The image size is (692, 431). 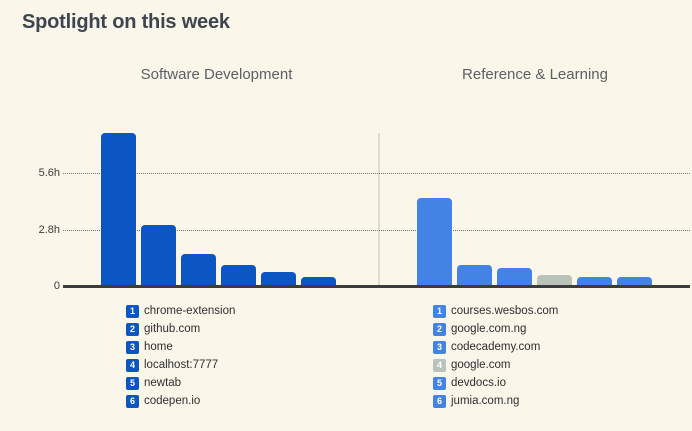 What do you see at coordinates (172, 329) in the screenshot?
I see `legend-label: github.com` at bounding box center [172, 329].